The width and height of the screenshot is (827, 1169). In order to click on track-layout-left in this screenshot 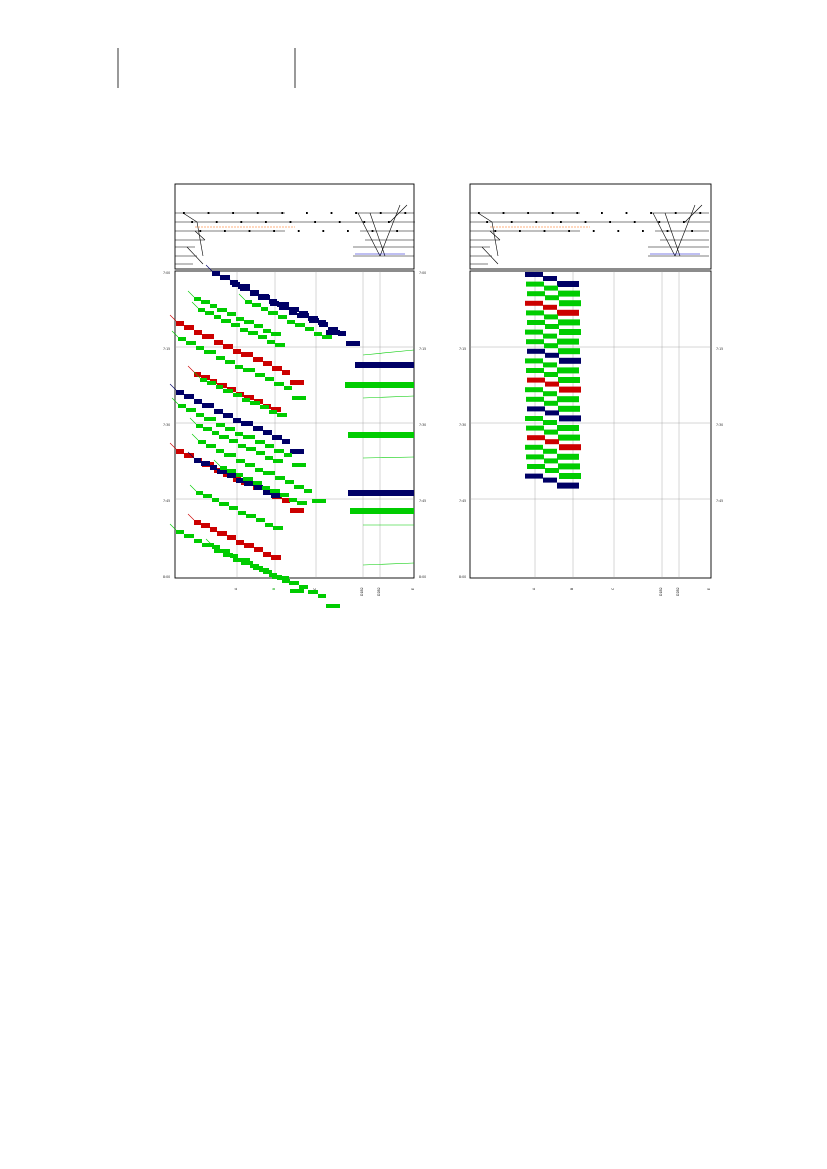, I will do `click(295, 234)`.